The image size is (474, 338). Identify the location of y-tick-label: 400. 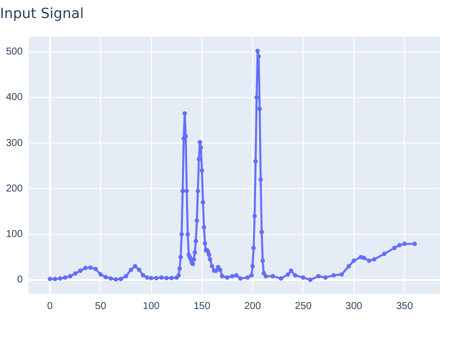
(15, 98).